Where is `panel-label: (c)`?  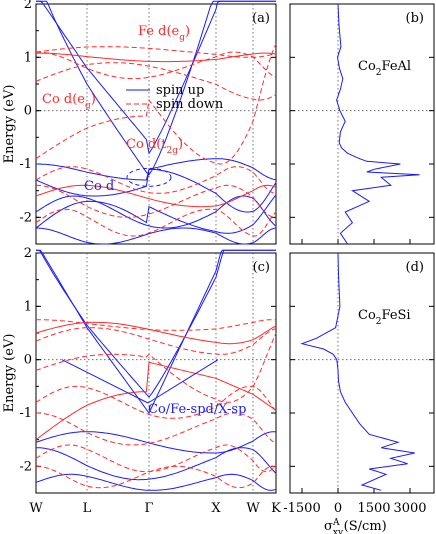 panel-label: (c) is located at coordinates (261, 267).